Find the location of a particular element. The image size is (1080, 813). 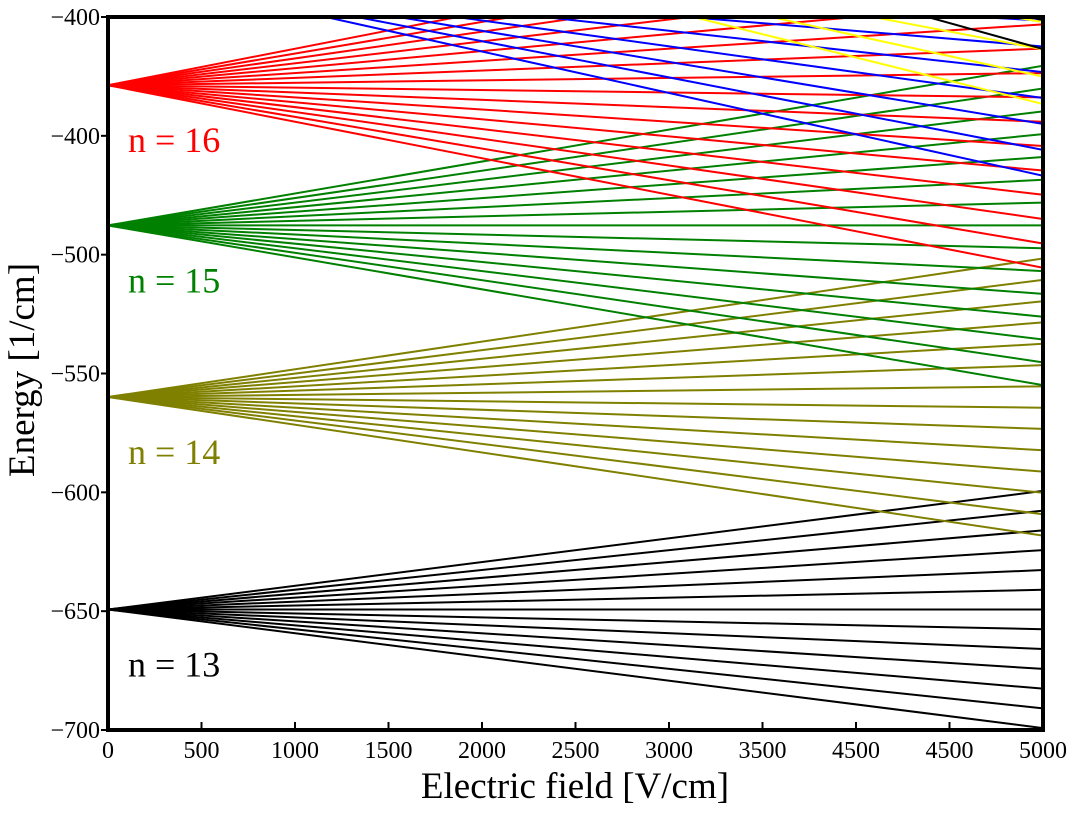

x-tick-label: 2500 is located at coordinates (576, 751).